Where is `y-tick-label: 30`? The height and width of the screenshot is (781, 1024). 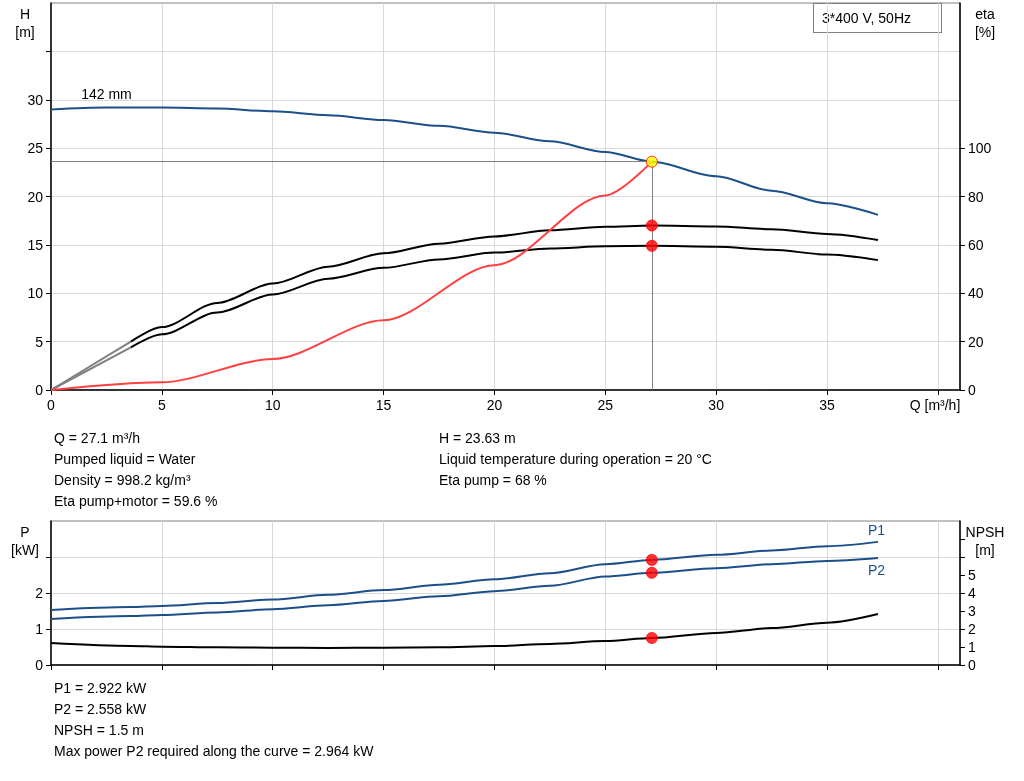
y-tick-label: 30 is located at coordinates (35, 99).